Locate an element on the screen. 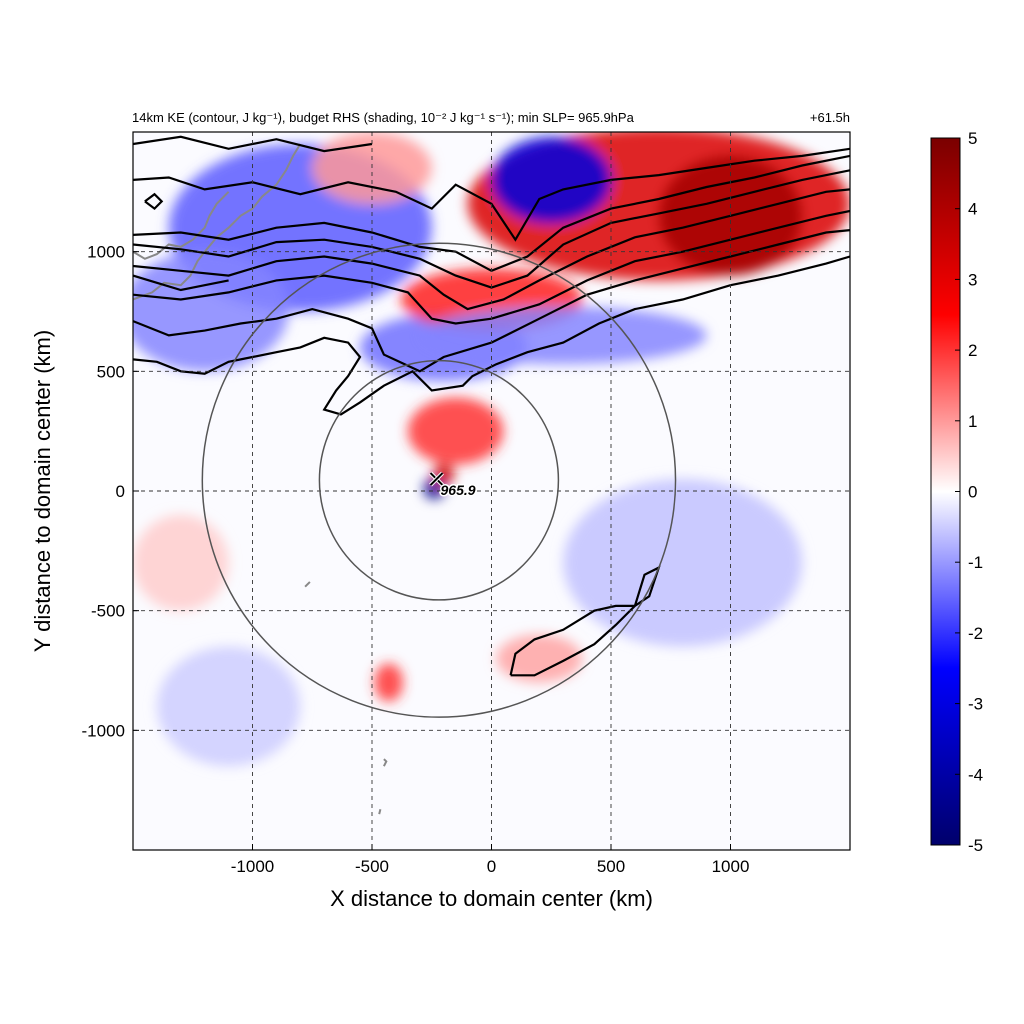 The image size is (1024, 1024). x-icon is located at coordinates (436, 479).